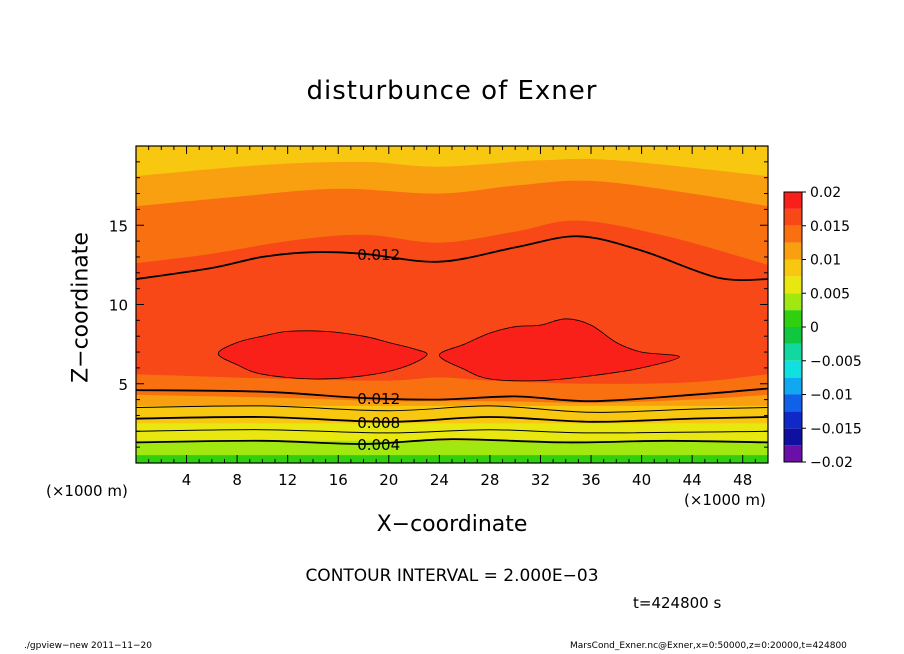  What do you see at coordinates (338, 480) in the screenshot?
I see `x-tick-label: 16` at bounding box center [338, 480].